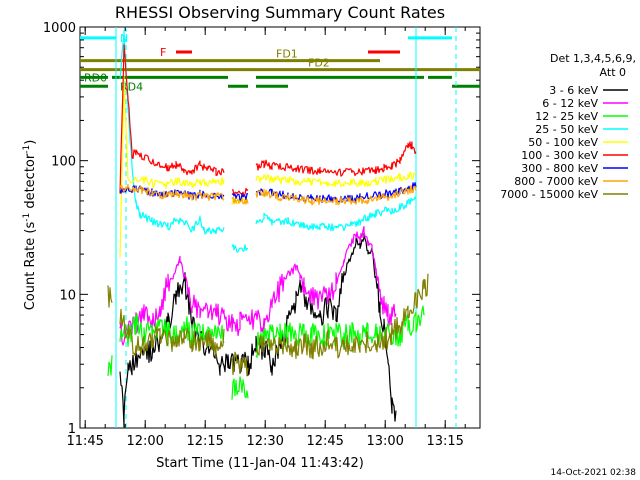 This screenshot has width=640, height=480. I want to click on legend-label: 6 - 12 keV, so click(570, 103).